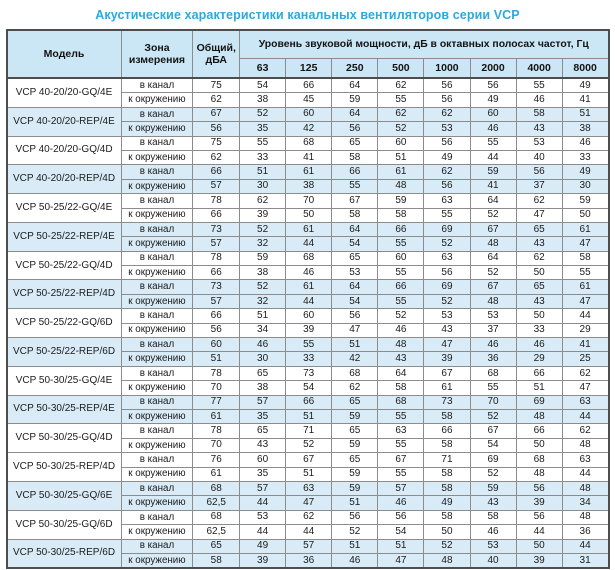 Image resolution: width=615 pixels, height=570 pixels. I want to click on spl-value-cell: 48, so click(401, 186).